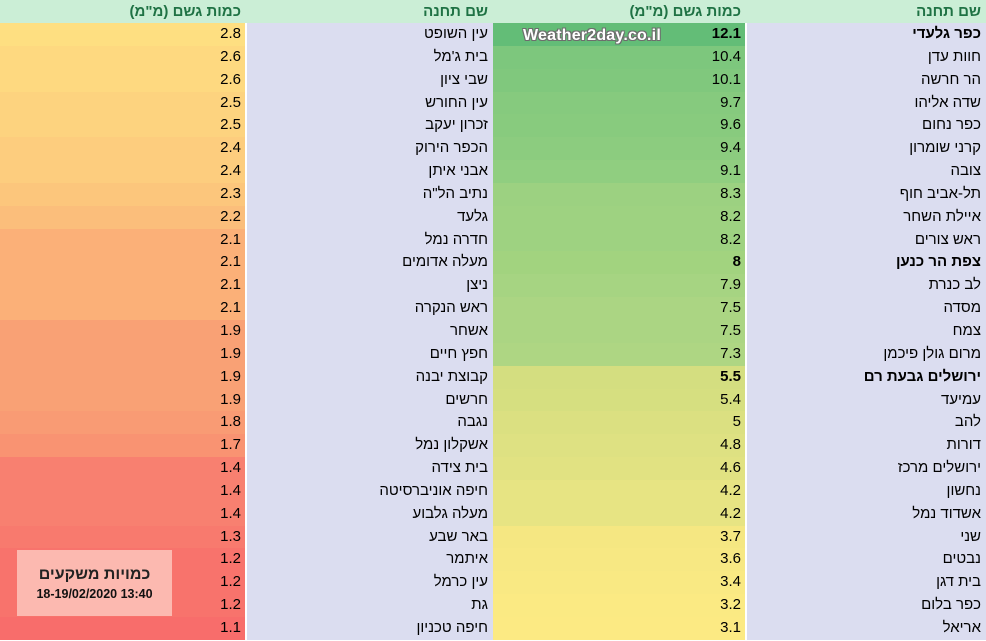 This screenshot has height=641, width=986. What do you see at coordinates (619, 605) in the screenshot?
I see `rain-amount: 3.2` at bounding box center [619, 605].